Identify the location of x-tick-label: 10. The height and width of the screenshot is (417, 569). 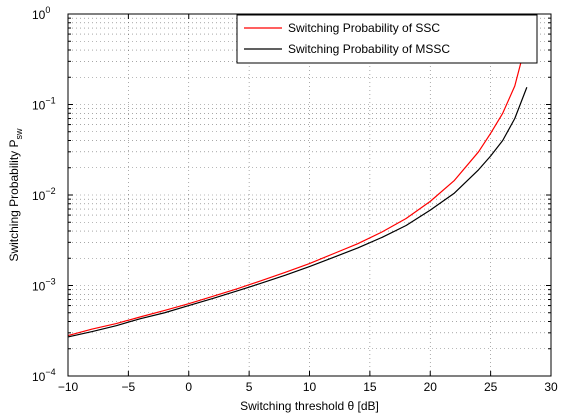
(310, 387).